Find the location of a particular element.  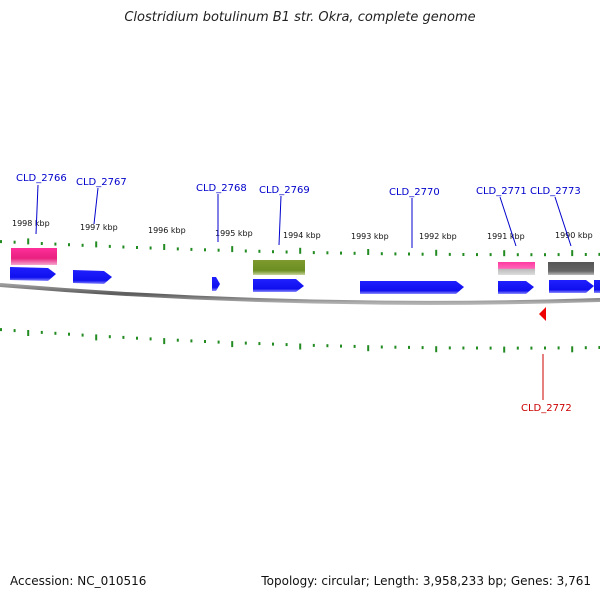

scale-label-1997: 1997 kbp is located at coordinates (99, 227).